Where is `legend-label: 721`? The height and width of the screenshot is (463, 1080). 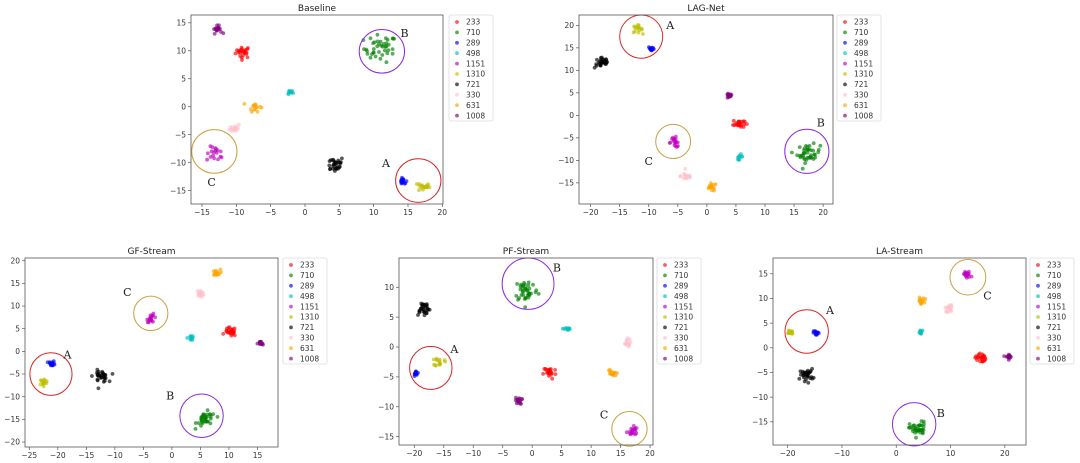
legend-label: 721 is located at coordinates (473, 84).